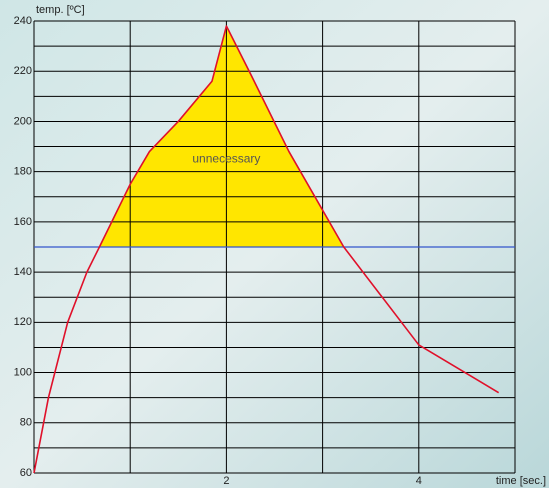 This screenshot has width=549, height=488. Describe the element at coordinates (23, 71) in the screenshot. I see `y-tick-label: 220` at that location.